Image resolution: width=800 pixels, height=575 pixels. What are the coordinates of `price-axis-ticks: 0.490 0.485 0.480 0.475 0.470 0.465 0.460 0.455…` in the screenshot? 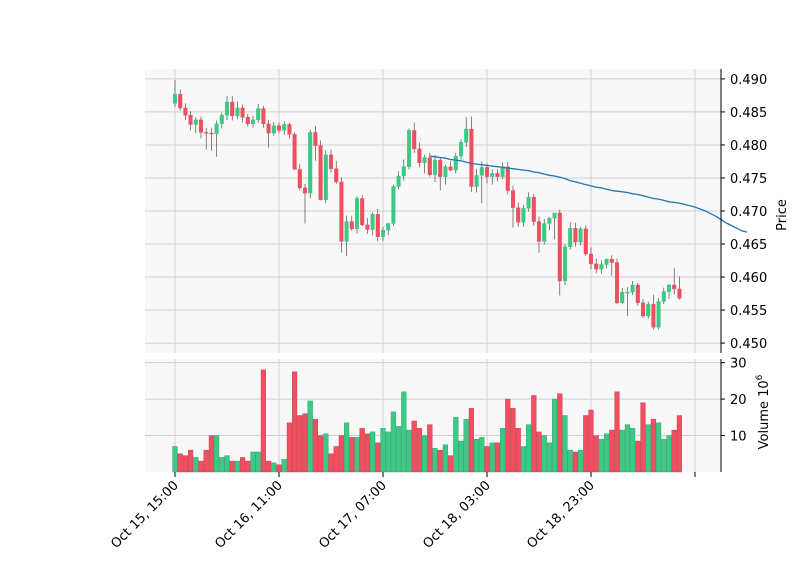 It's located at (744, 212).